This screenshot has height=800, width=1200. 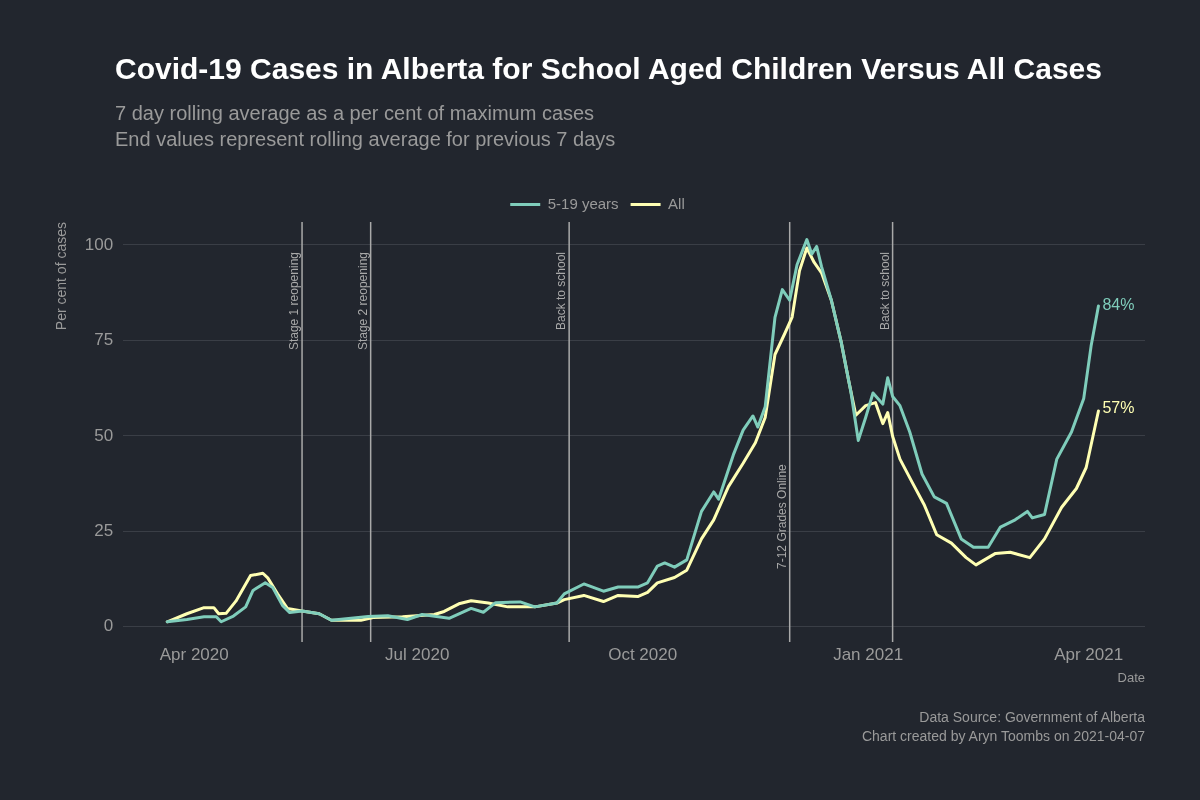 I want to click on annotation: 57%, so click(x=1118, y=408).